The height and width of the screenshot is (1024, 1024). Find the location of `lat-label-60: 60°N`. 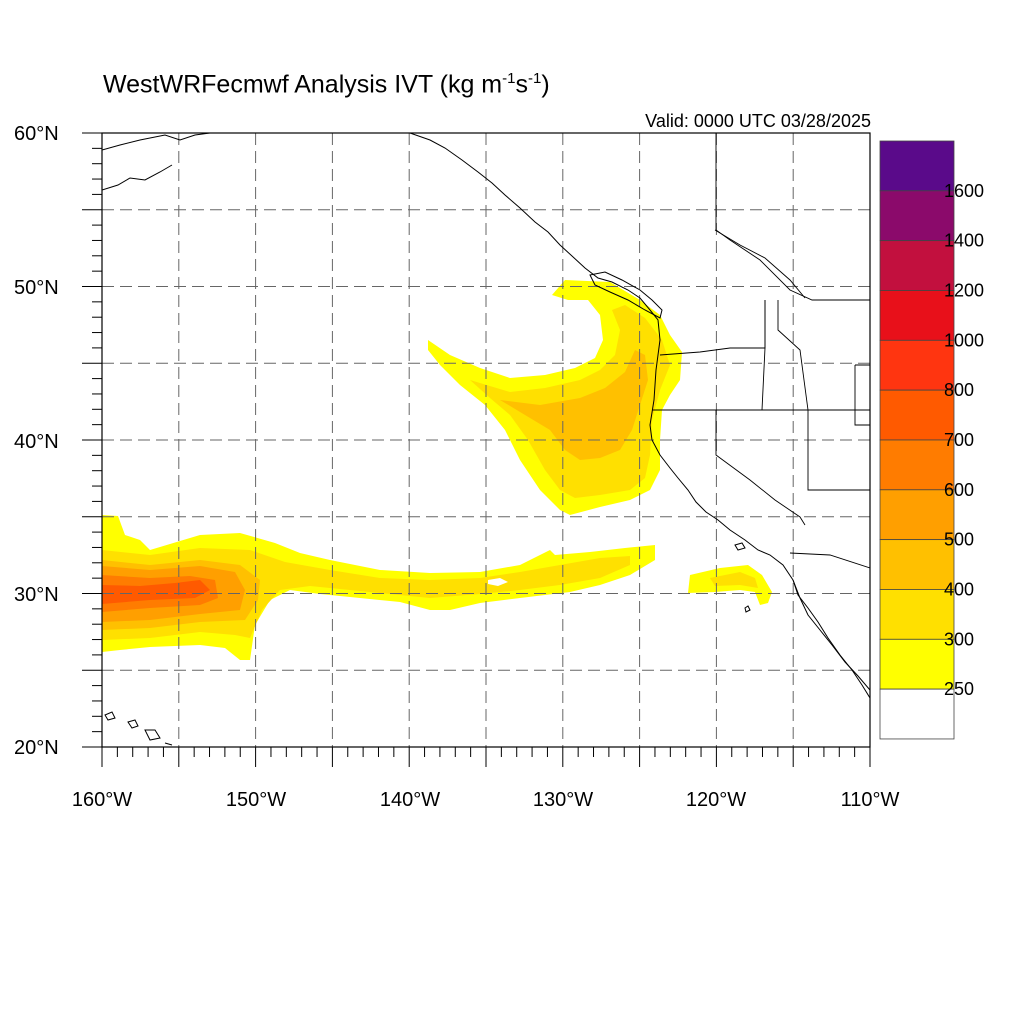

lat-label-60: 60°N is located at coordinates (36, 134).